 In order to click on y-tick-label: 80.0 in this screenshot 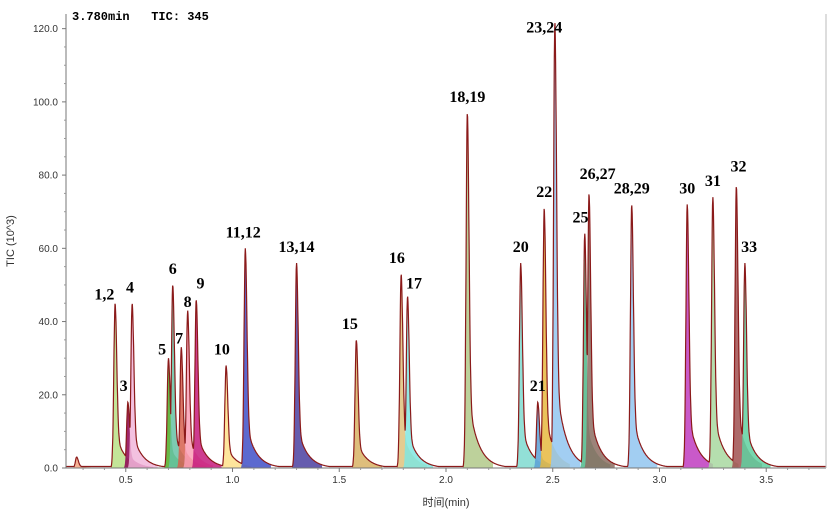, I will do `click(49, 176)`.